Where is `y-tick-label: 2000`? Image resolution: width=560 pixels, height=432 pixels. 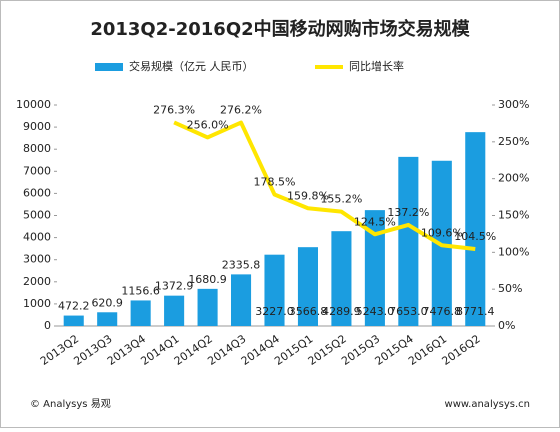 y-tick-label: 2000 is located at coordinates (37, 281).